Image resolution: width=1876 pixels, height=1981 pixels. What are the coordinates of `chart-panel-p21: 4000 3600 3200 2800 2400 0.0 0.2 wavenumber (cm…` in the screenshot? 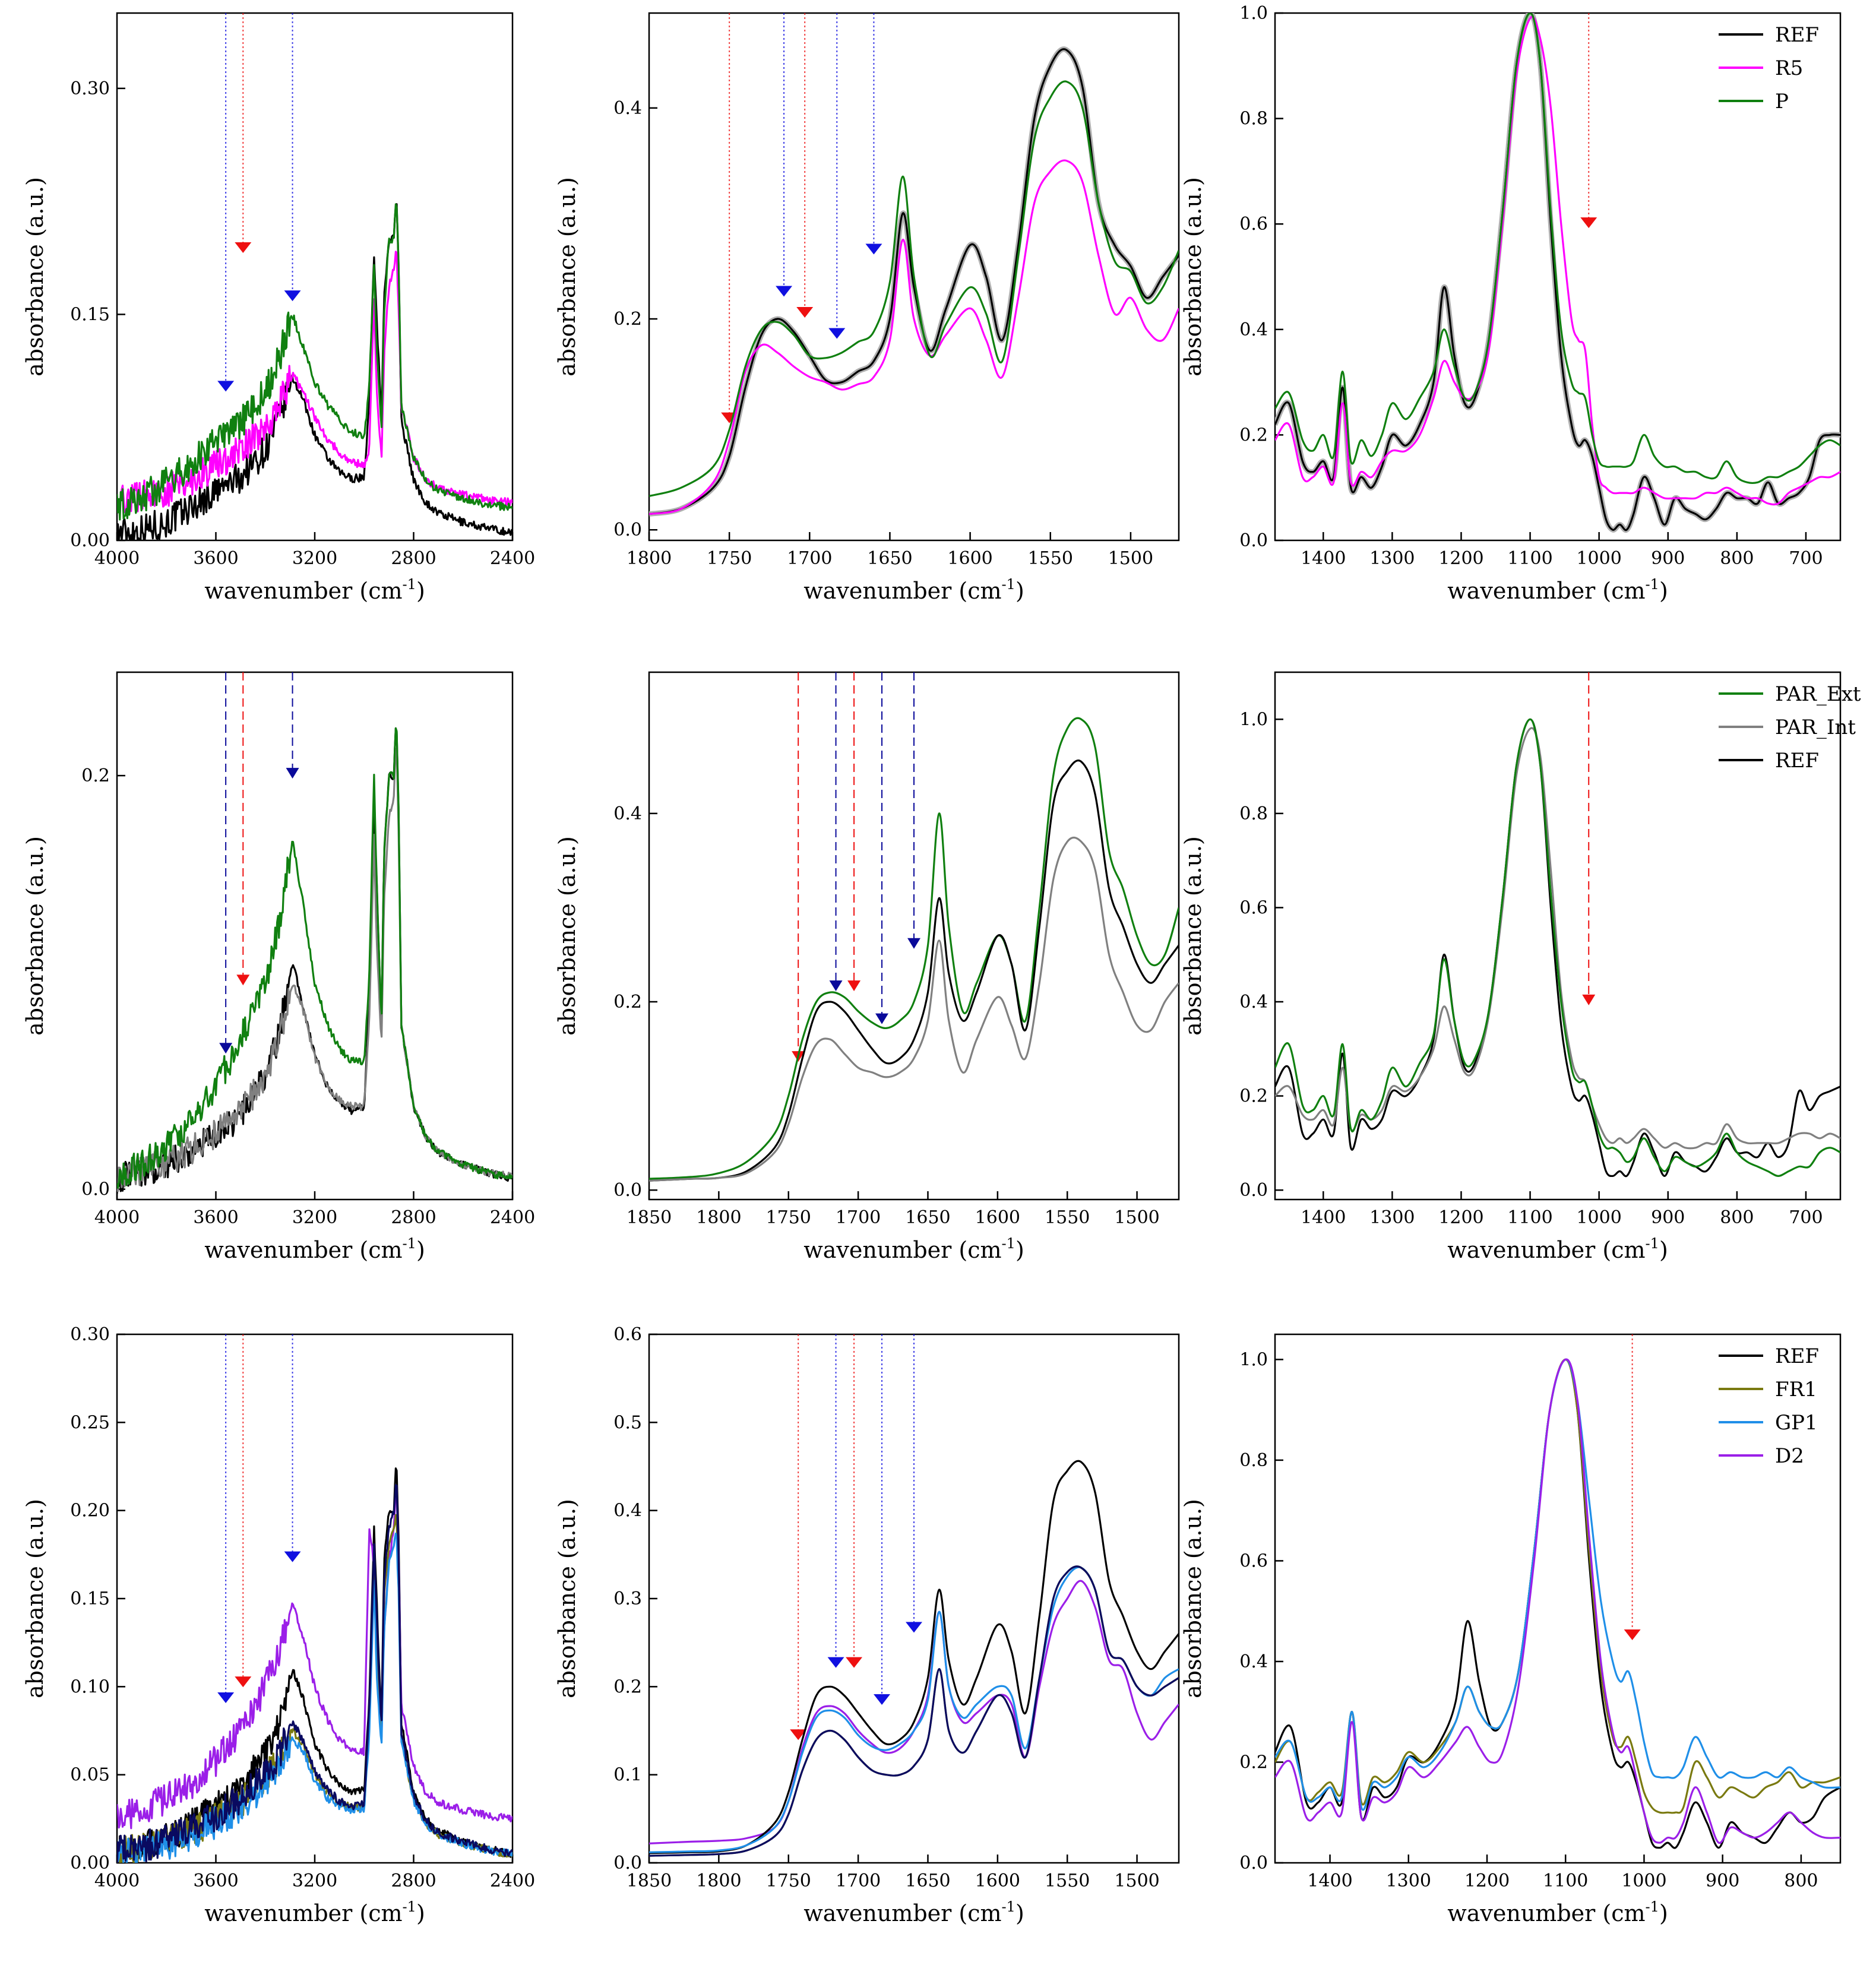 It's located at (278, 967).